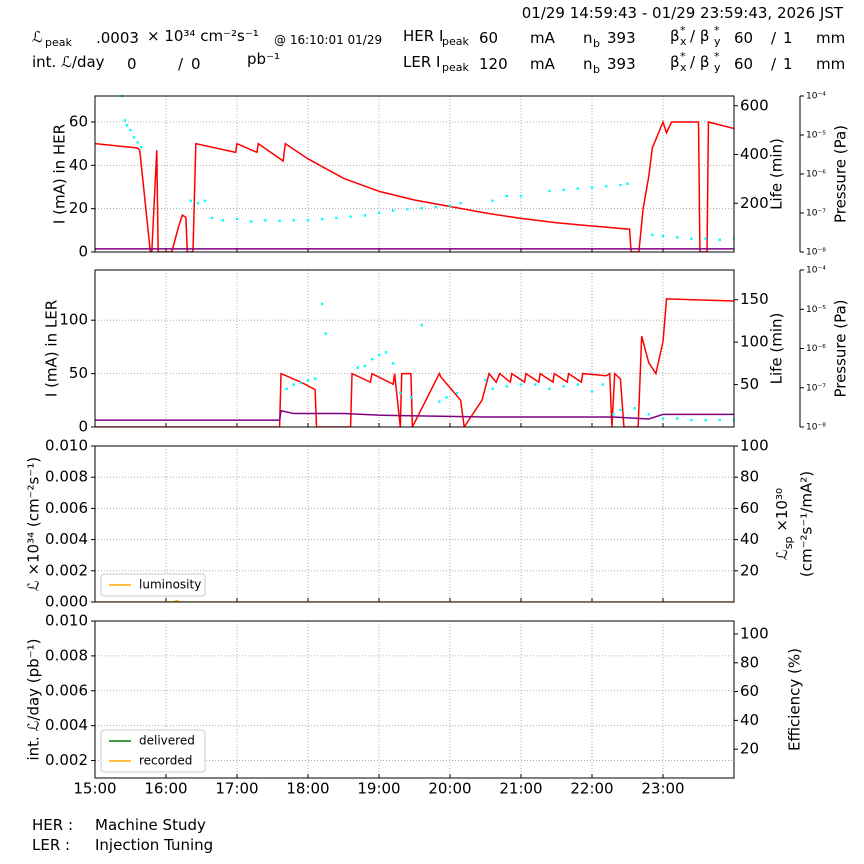 The width and height of the screenshot is (864, 864). I want to click on y3-tick-label: 10⁻⁴, so click(816, 97).